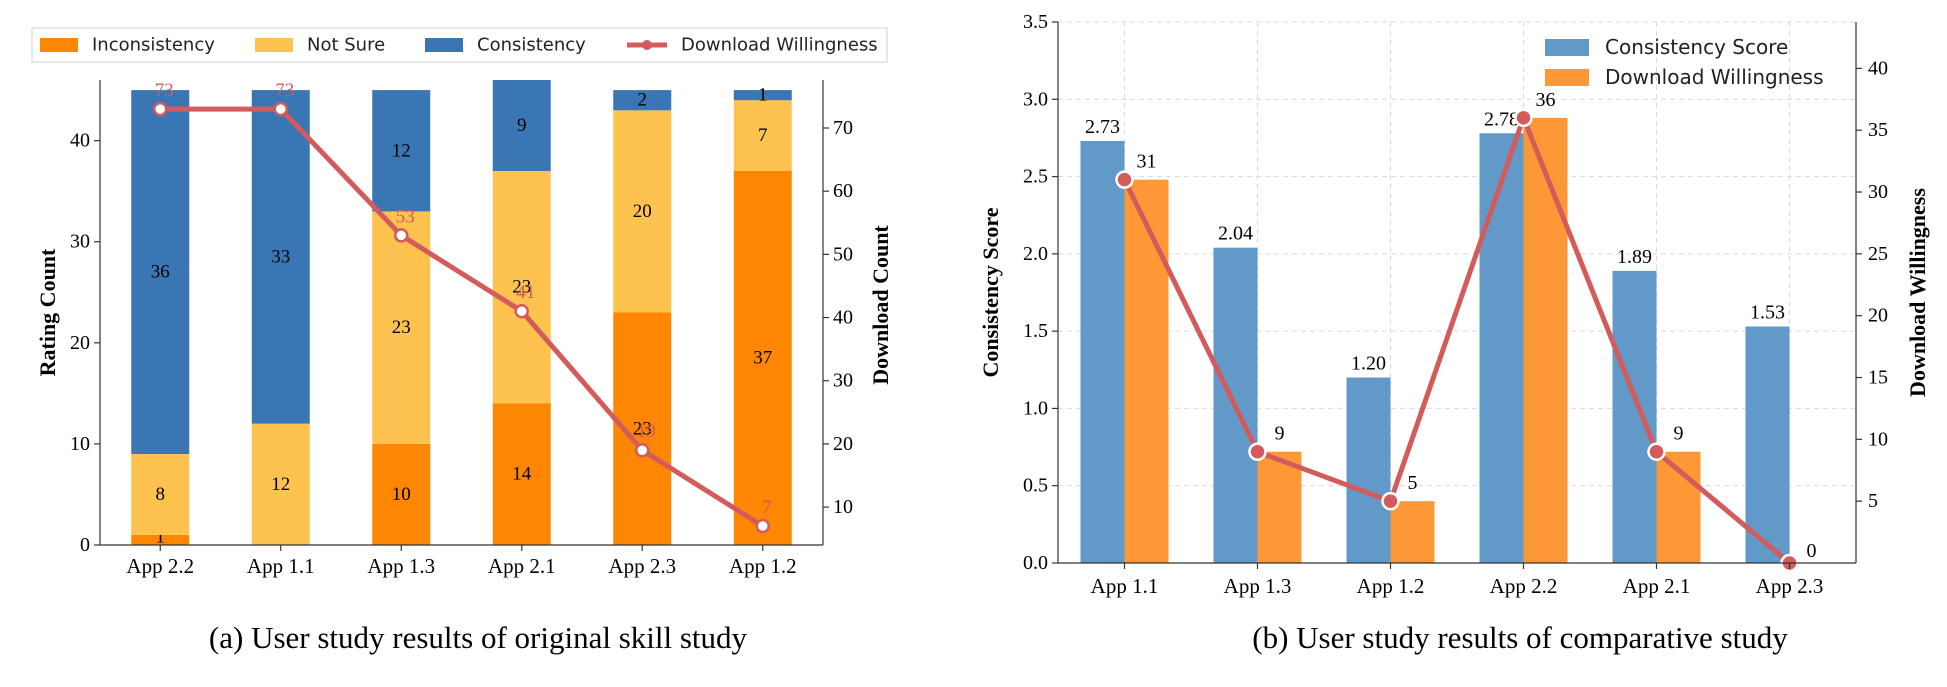 This screenshot has width=1947, height=687. I want to click on y-tick-label: 3.0, so click(1035, 99).